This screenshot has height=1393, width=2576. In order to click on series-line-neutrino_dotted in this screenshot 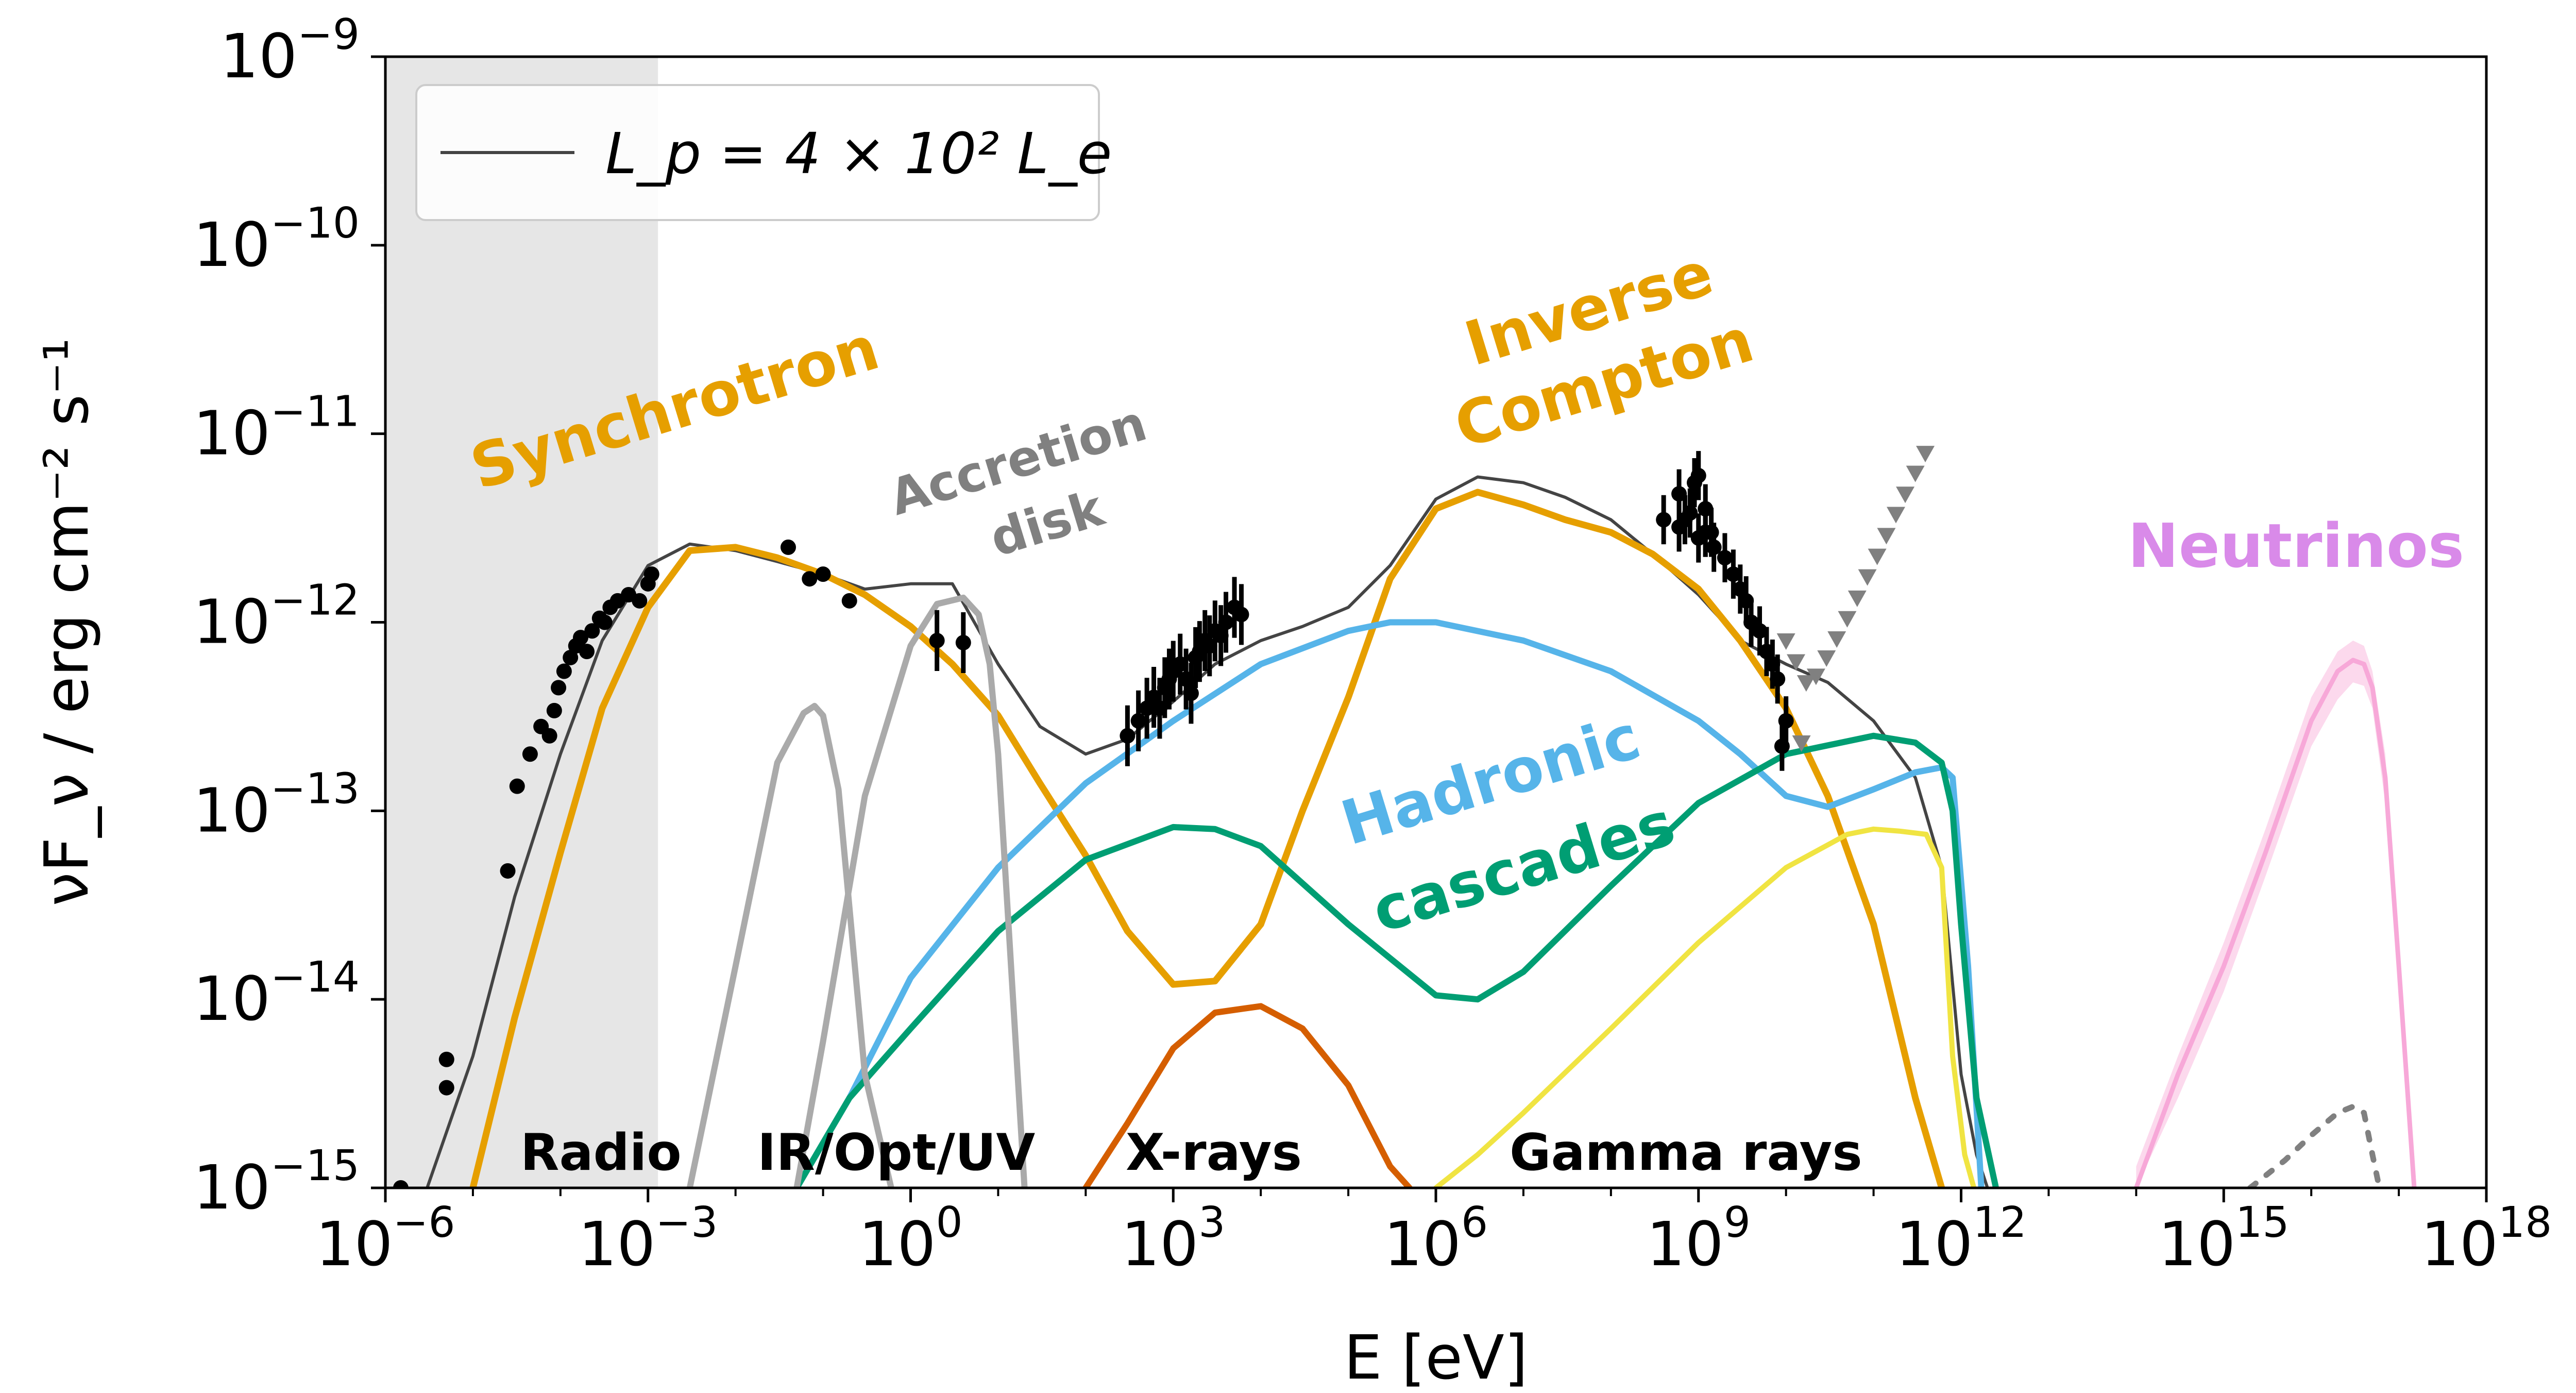, I will do `click(2314, 1145)`.